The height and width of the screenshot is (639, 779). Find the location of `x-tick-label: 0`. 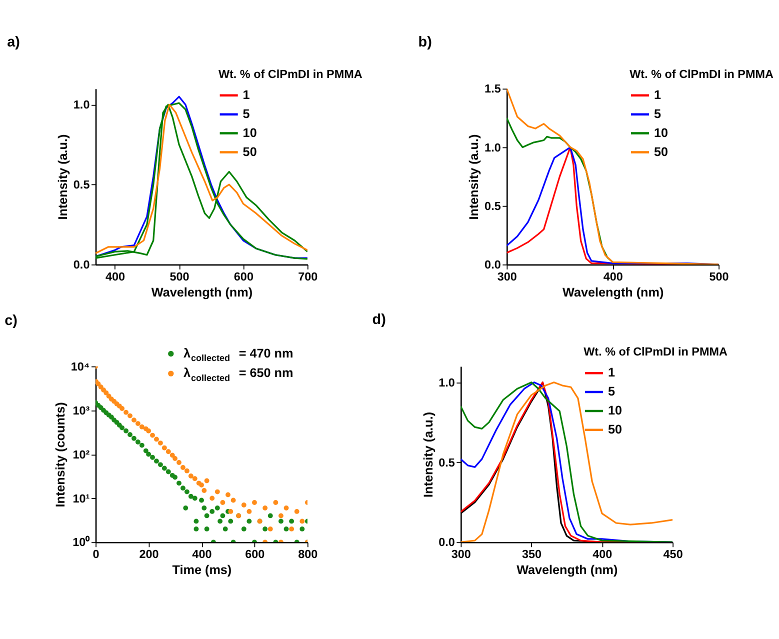

x-tick-label: 0 is located at coordinates (96, 554).